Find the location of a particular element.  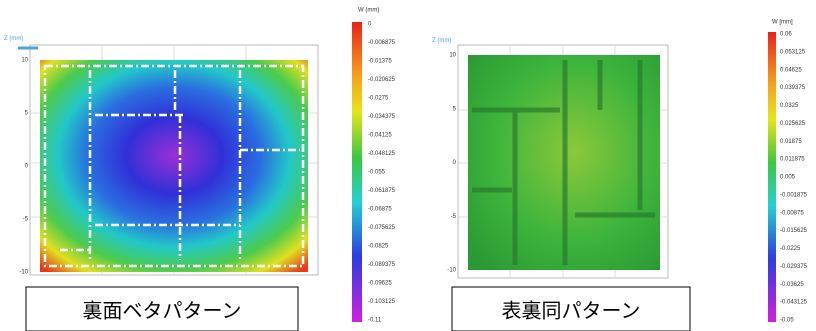

colorbar-label: -0.01375 is located at coordinates (380, 62).